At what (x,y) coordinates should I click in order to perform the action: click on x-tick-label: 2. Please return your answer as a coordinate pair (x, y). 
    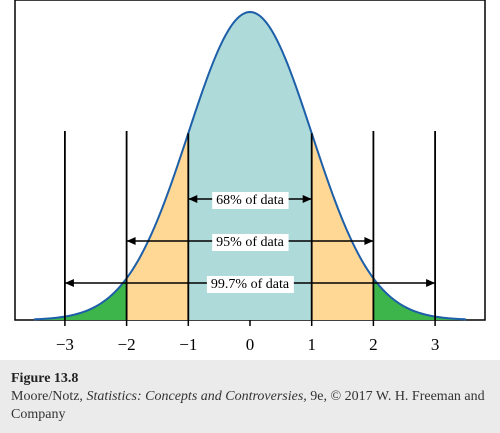
    Looking at the image, I should click on (373, 344).